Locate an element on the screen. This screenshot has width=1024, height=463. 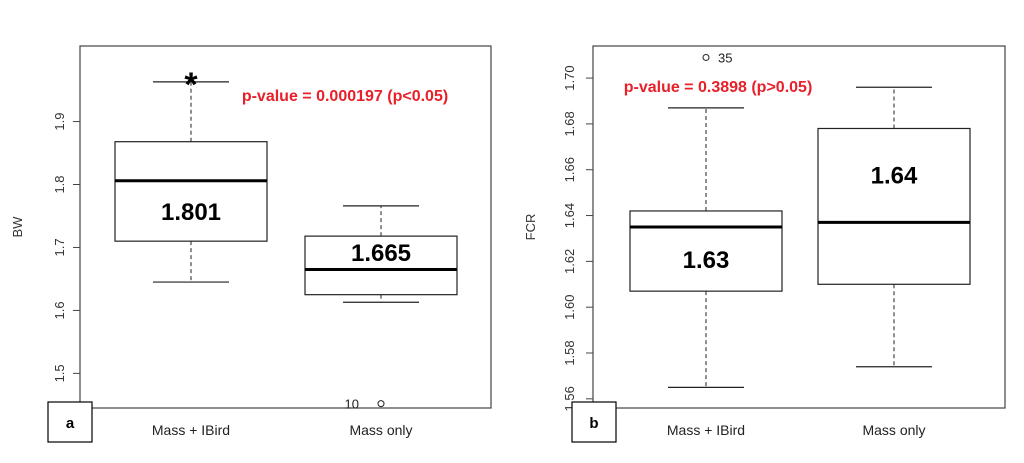
y-tick-label: 1.60 is located at coordinates (569, 307).